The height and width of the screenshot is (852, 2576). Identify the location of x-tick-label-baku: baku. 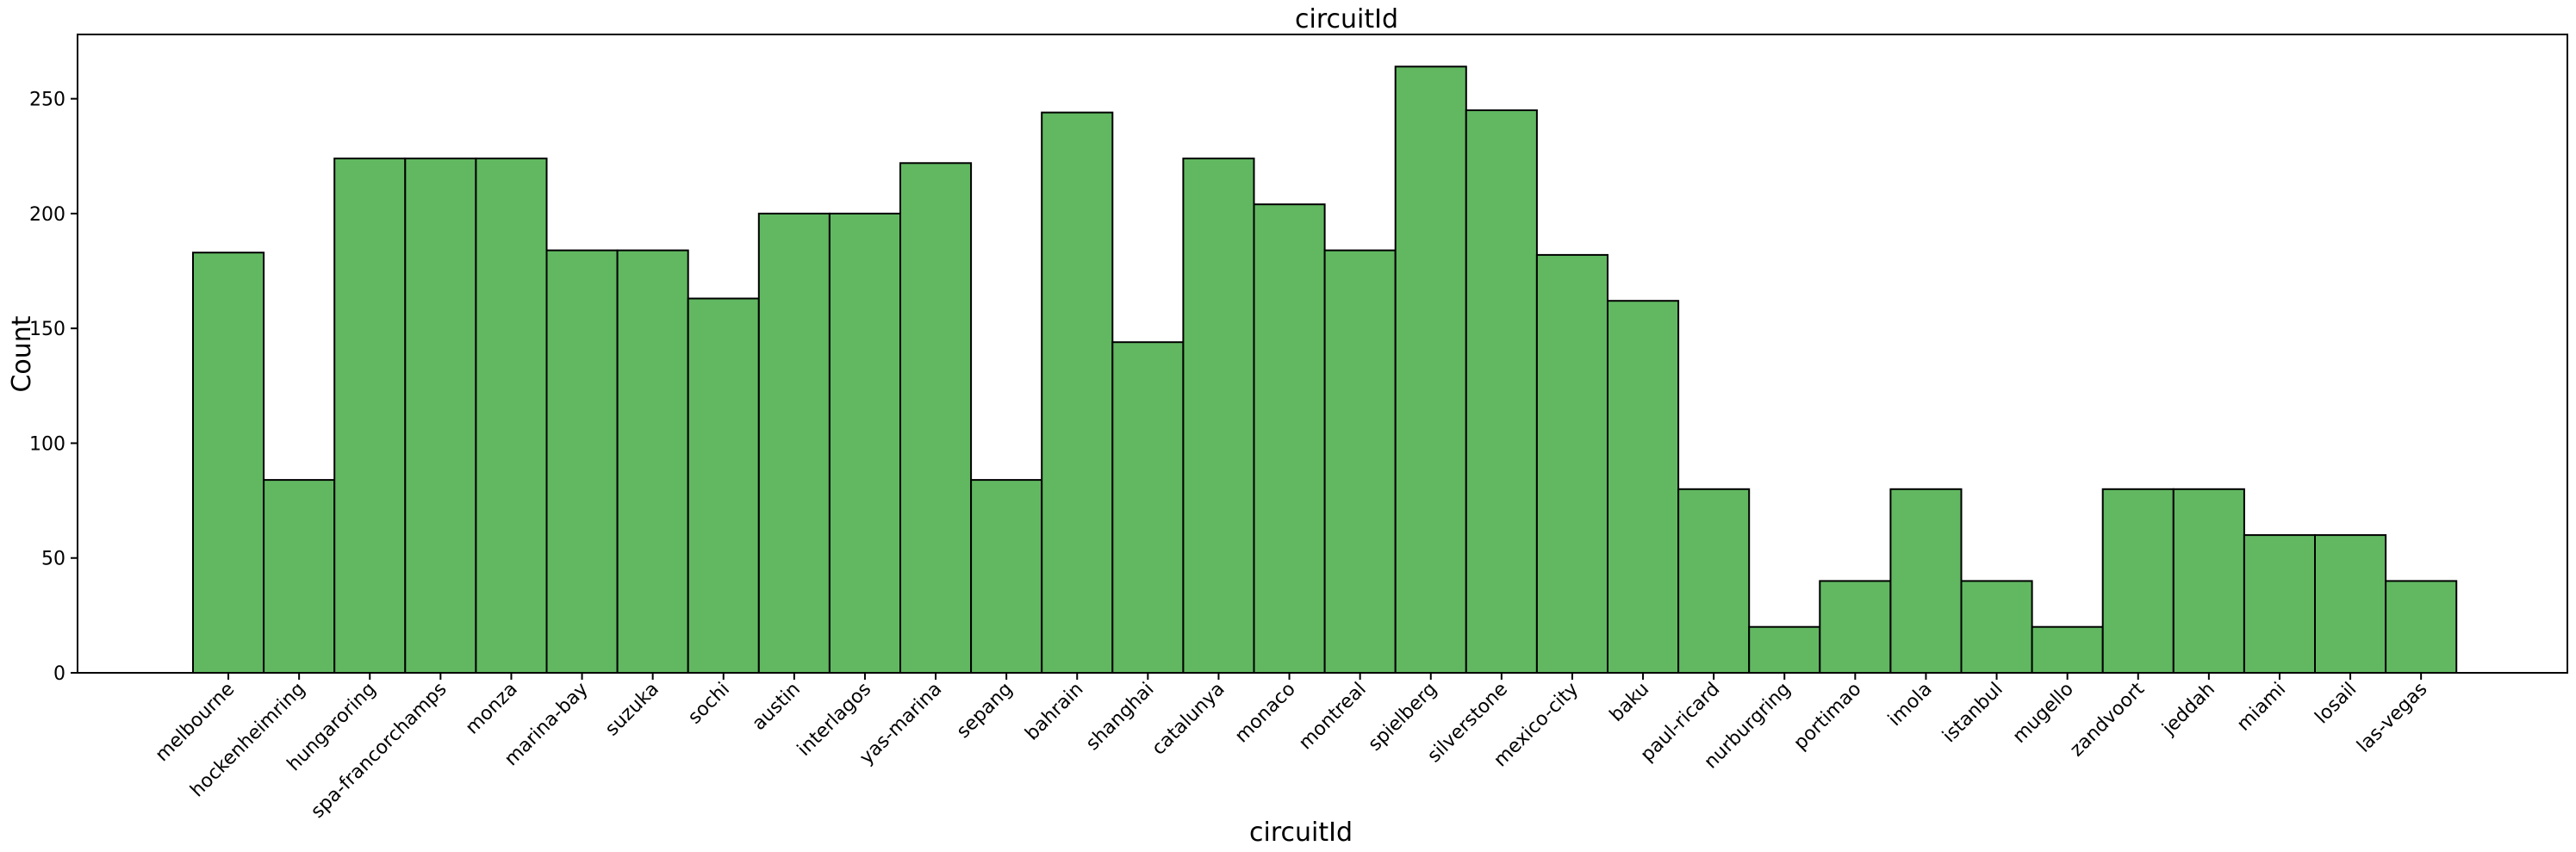
(1630, 703).